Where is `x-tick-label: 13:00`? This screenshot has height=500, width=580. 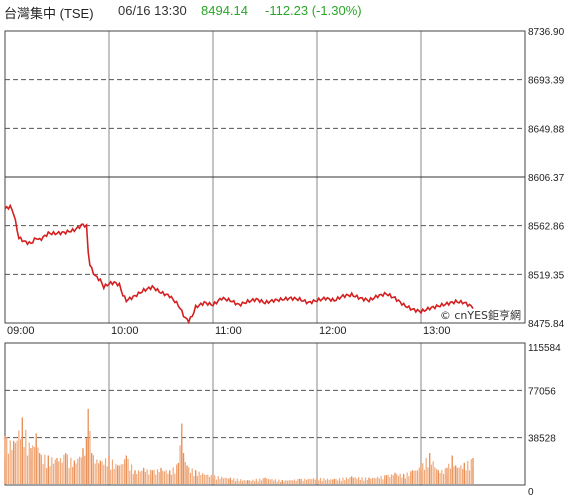 x-tick-label: 13:00 is located at coordinates (437, 331).